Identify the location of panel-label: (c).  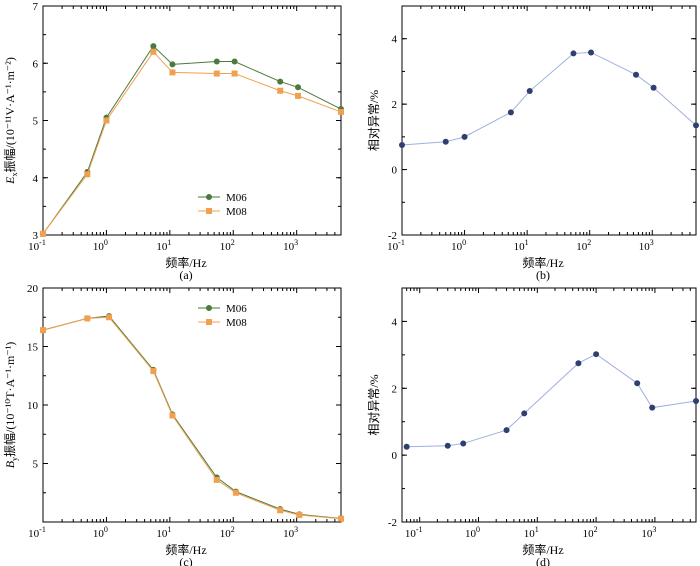
(185, 560).